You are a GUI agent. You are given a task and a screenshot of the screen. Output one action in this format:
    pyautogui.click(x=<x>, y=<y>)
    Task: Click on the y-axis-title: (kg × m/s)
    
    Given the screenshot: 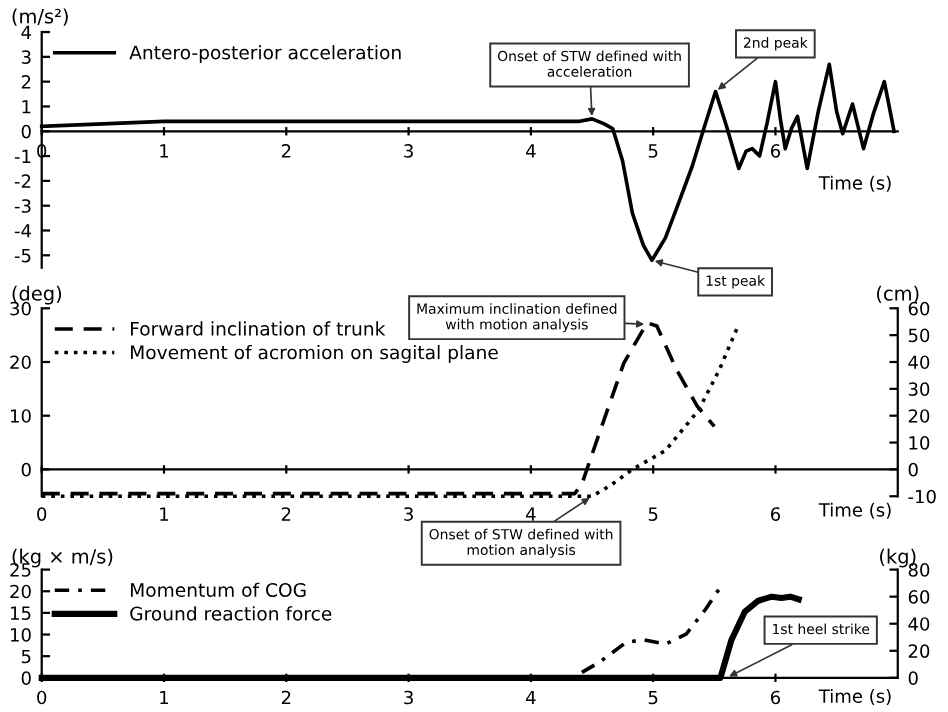 What is the action you would take?
    pyautogui.click(x=62, y=558)
    